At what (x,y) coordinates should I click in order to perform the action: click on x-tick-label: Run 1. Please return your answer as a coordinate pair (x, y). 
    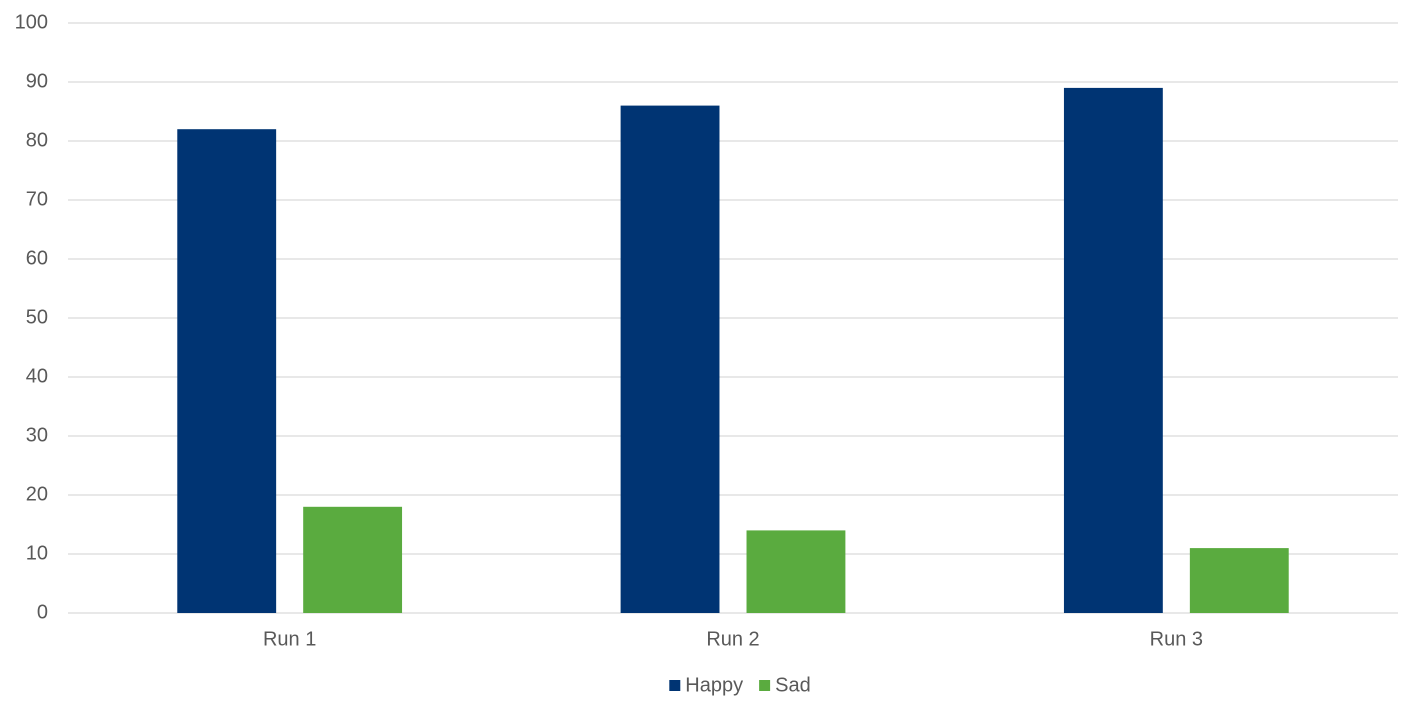
    Looking at the image, I should click on (289, 639).